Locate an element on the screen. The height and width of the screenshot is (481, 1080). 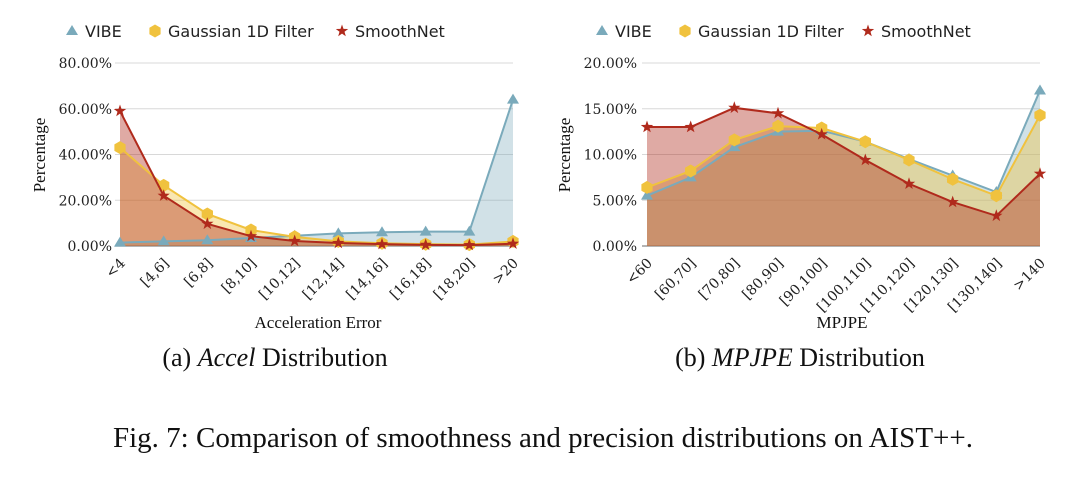
x-axis-label: MPJPE is located at coordinates (841, 322).